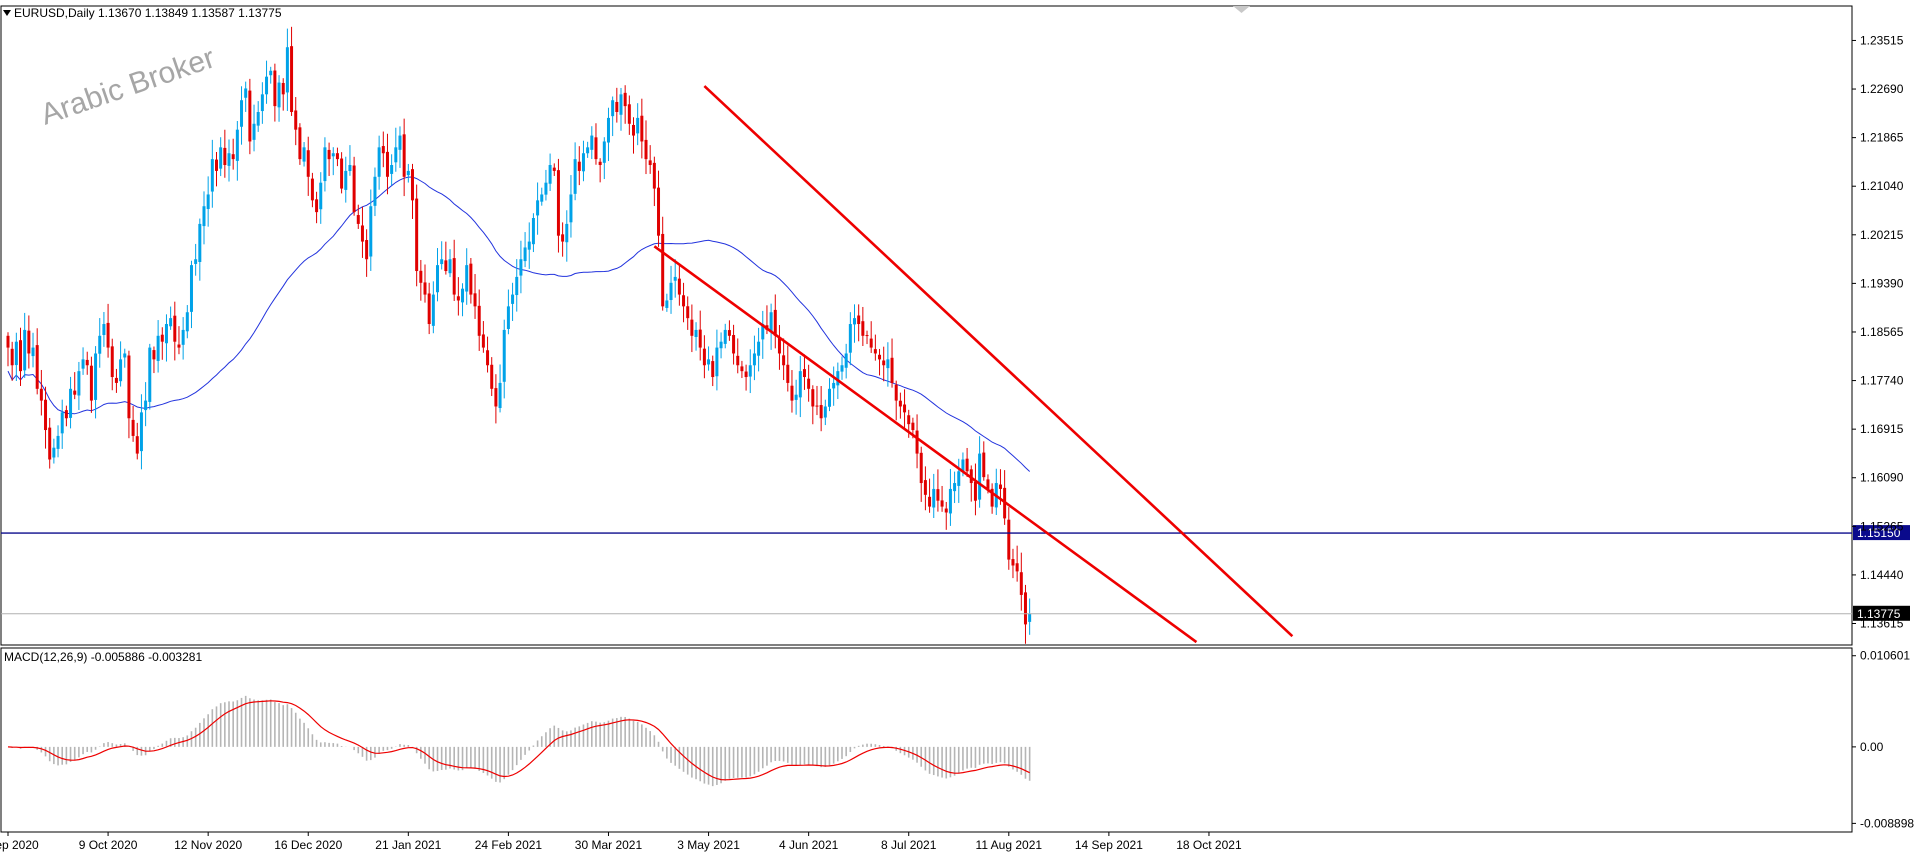 This screenshot has height=860, width=1920. I want to click on date-tick-label: 3 May 2021, so click(708, 845).